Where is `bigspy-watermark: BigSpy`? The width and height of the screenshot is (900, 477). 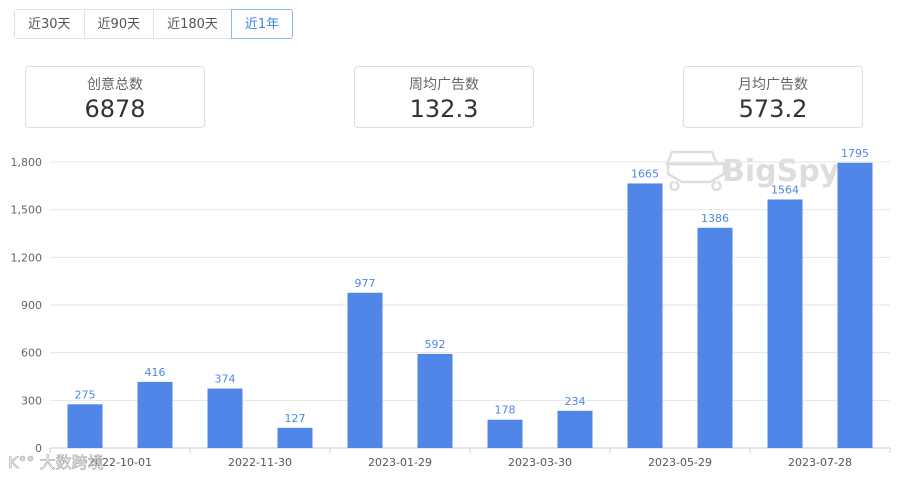
bigspy-watermark: BigSpy is located at coordinates (752, 171).